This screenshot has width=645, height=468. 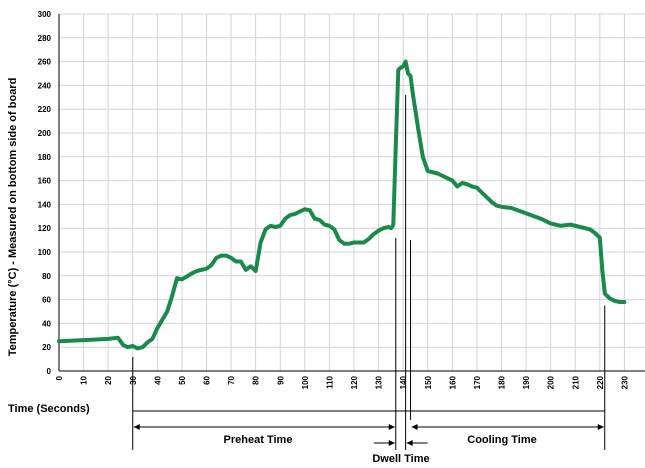 What do you see at coordinates (45, 133) in the screenshot?
I see `y-tick-label: 200` at bounding box center [45, 133].